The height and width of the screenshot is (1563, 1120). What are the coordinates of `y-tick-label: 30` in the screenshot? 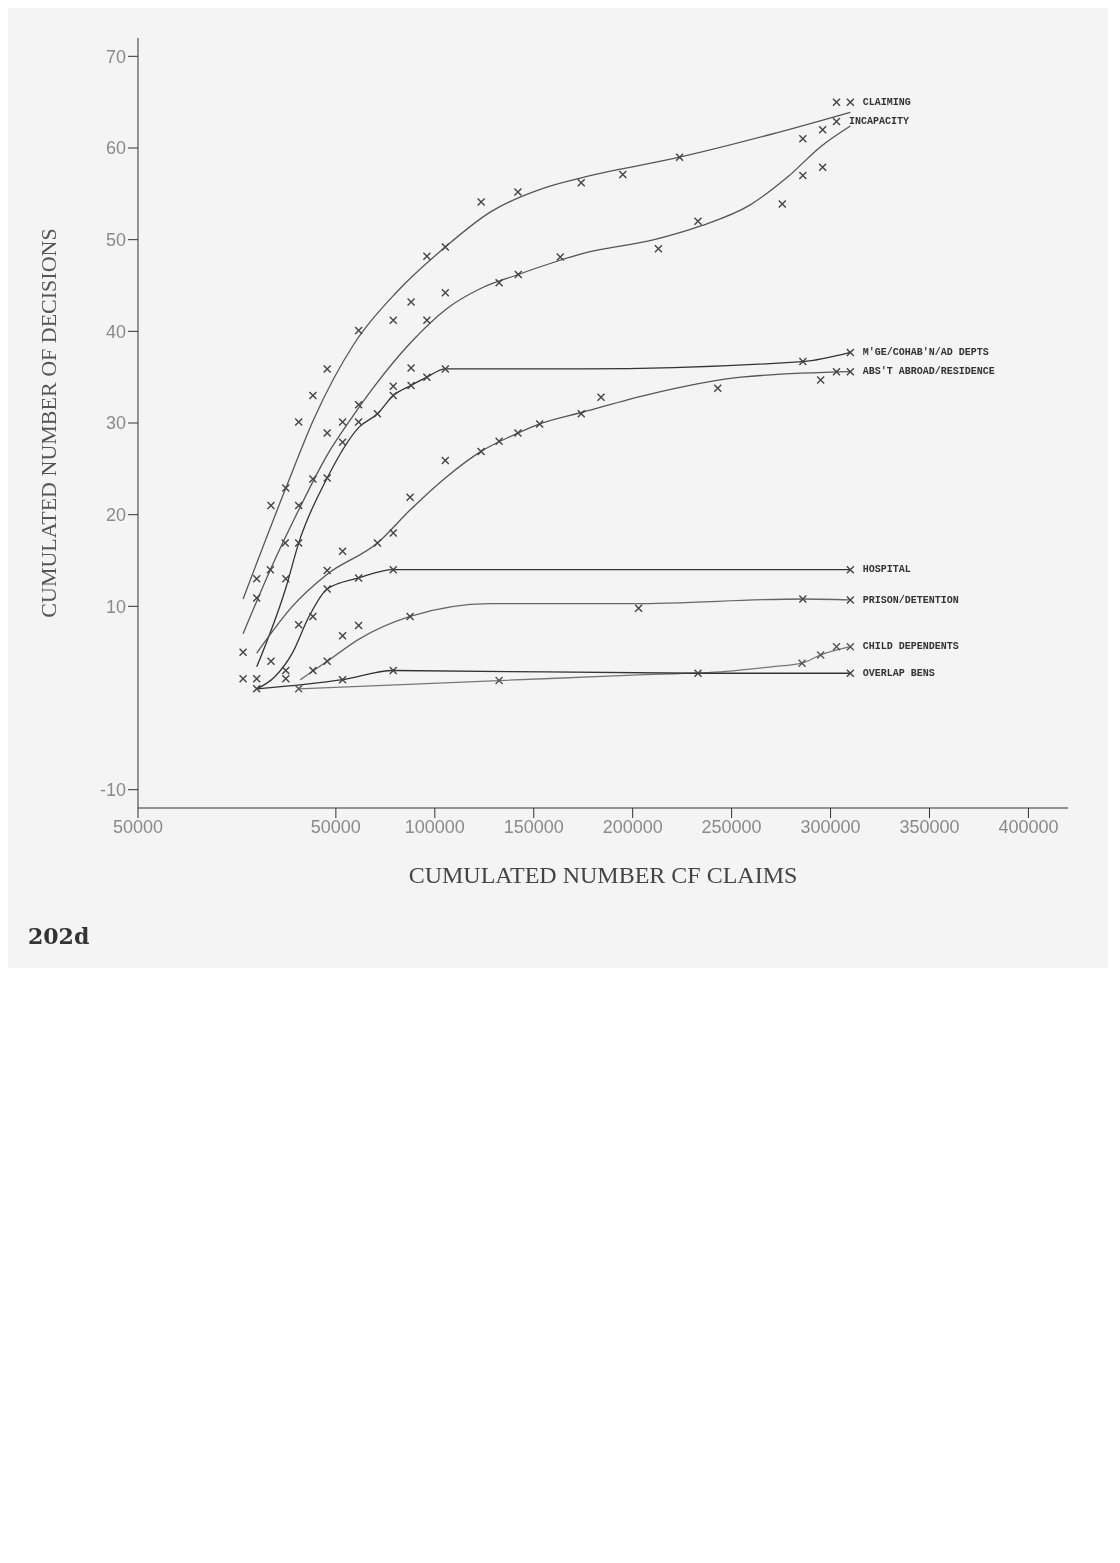 It's located at (115, 423).